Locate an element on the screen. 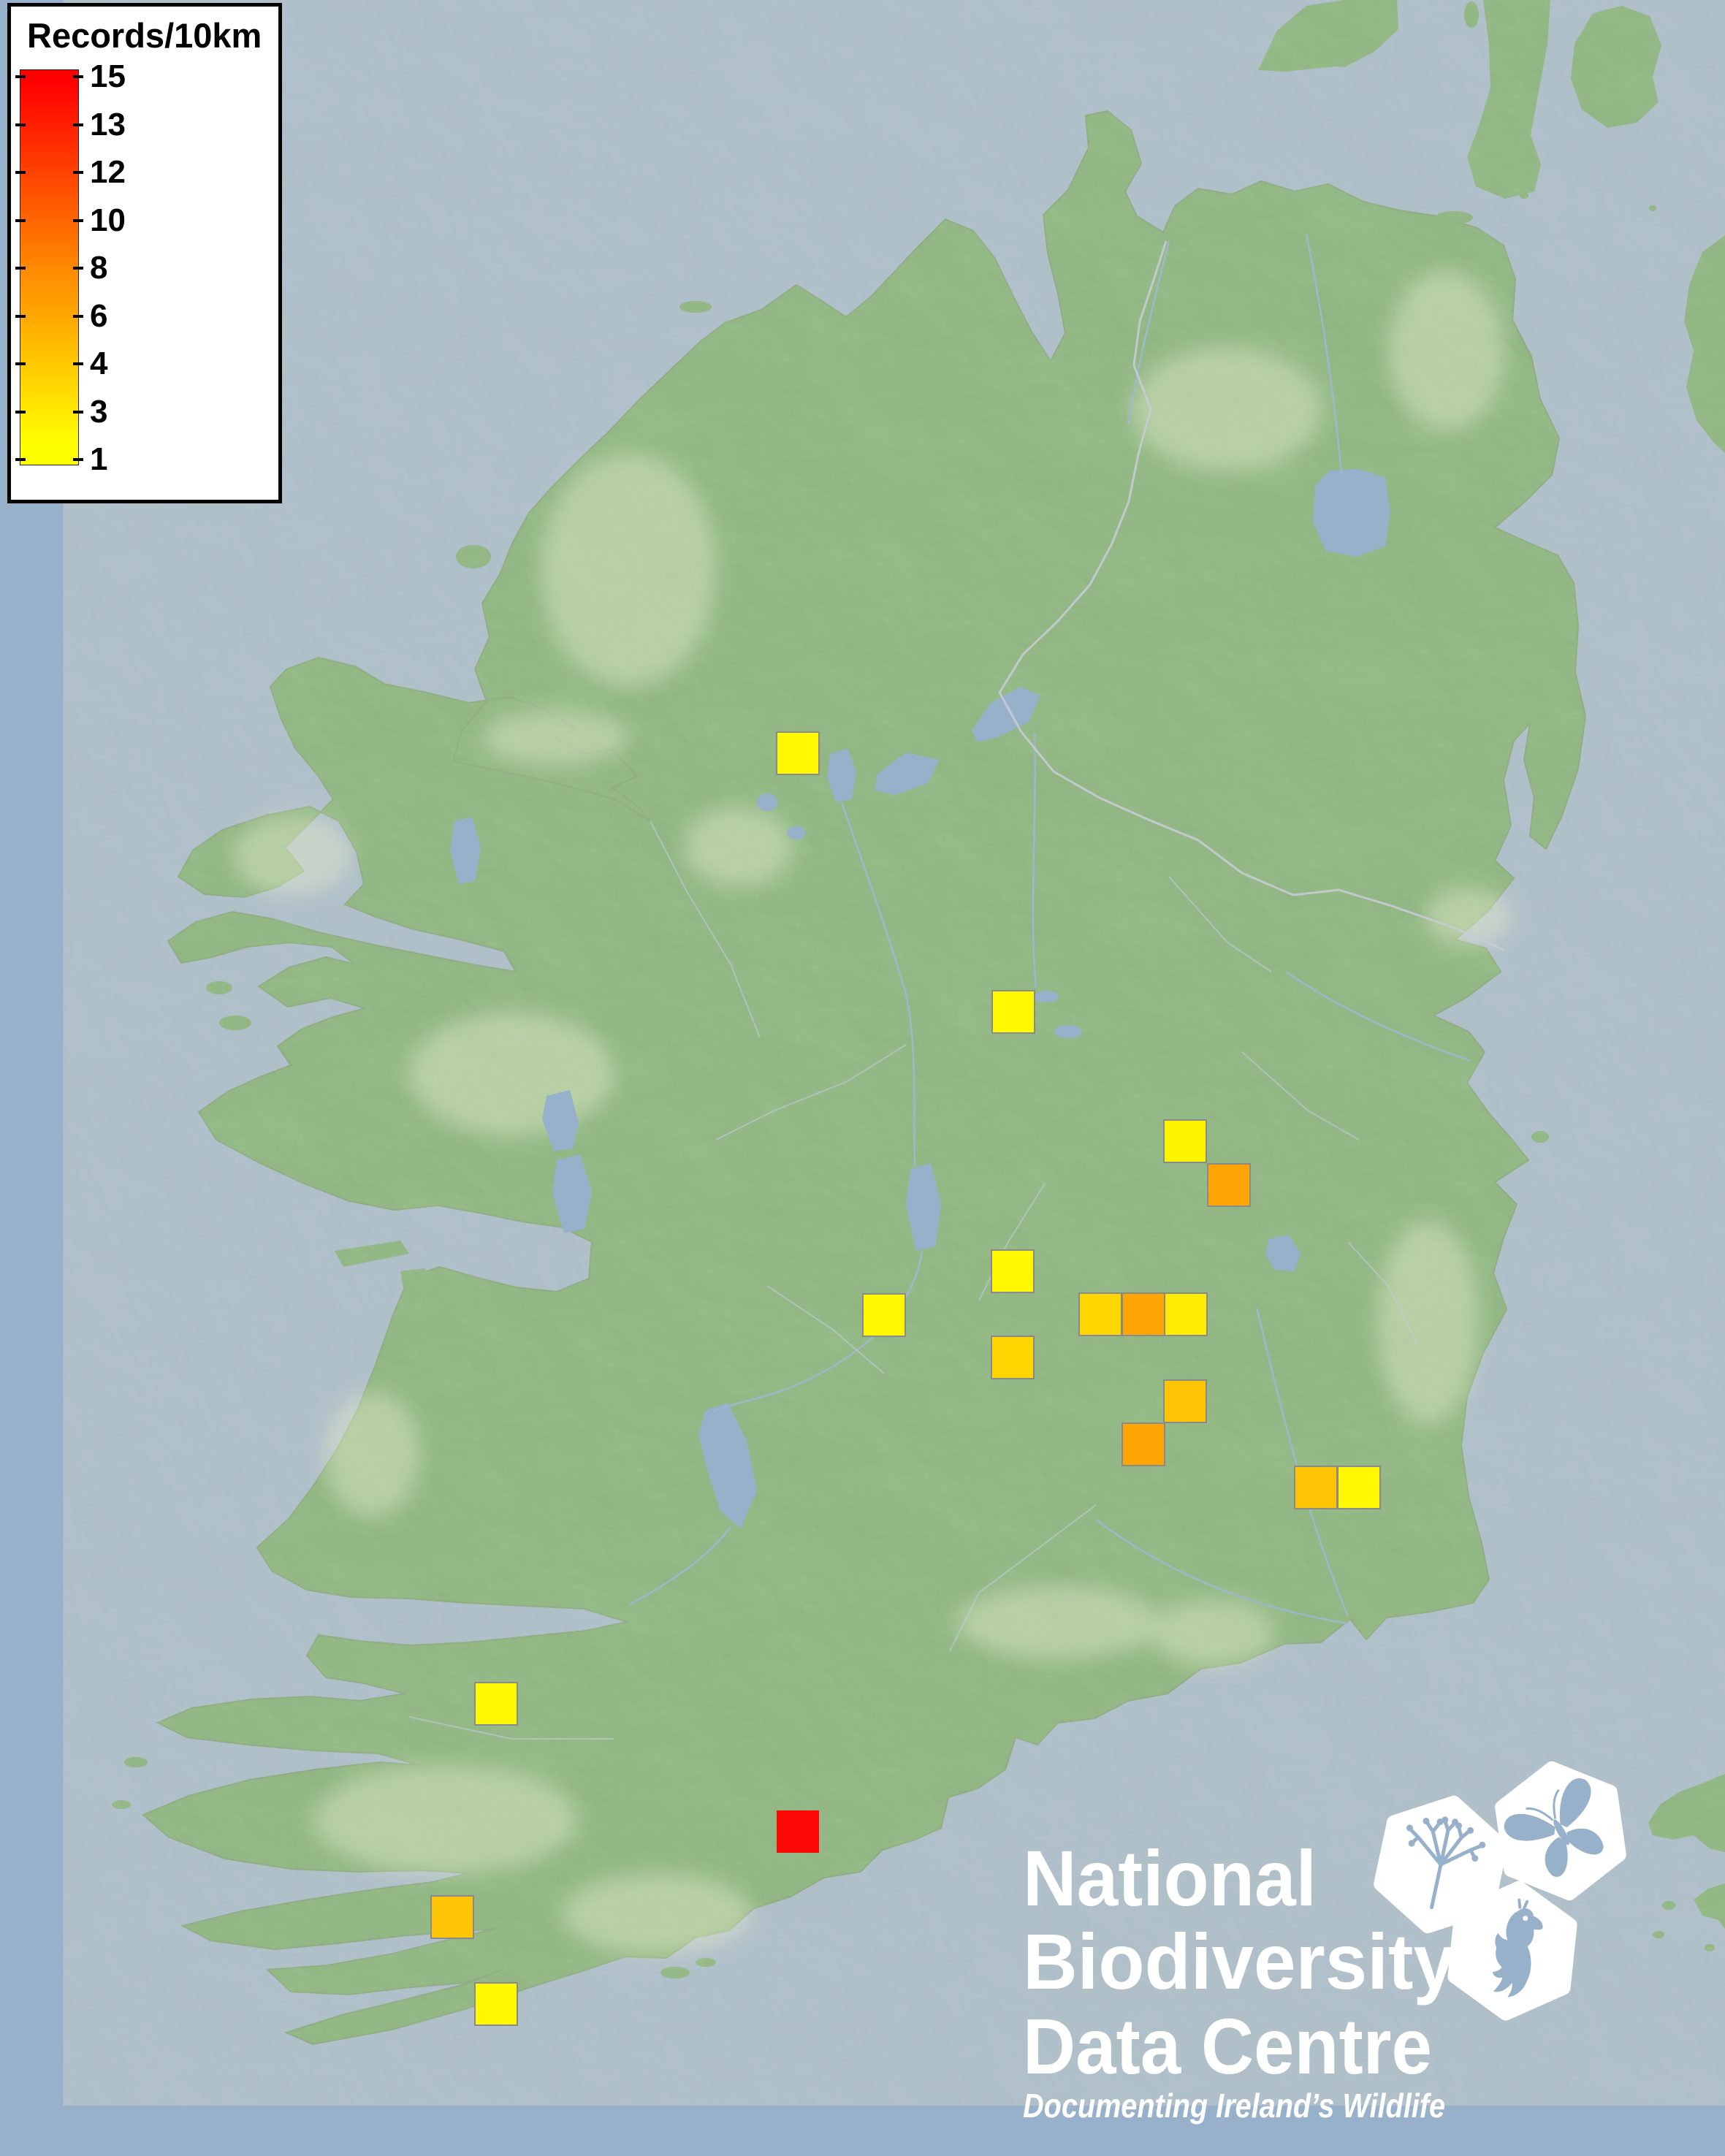  legend-tick-label: 4 is located at coordinates (99, 363).